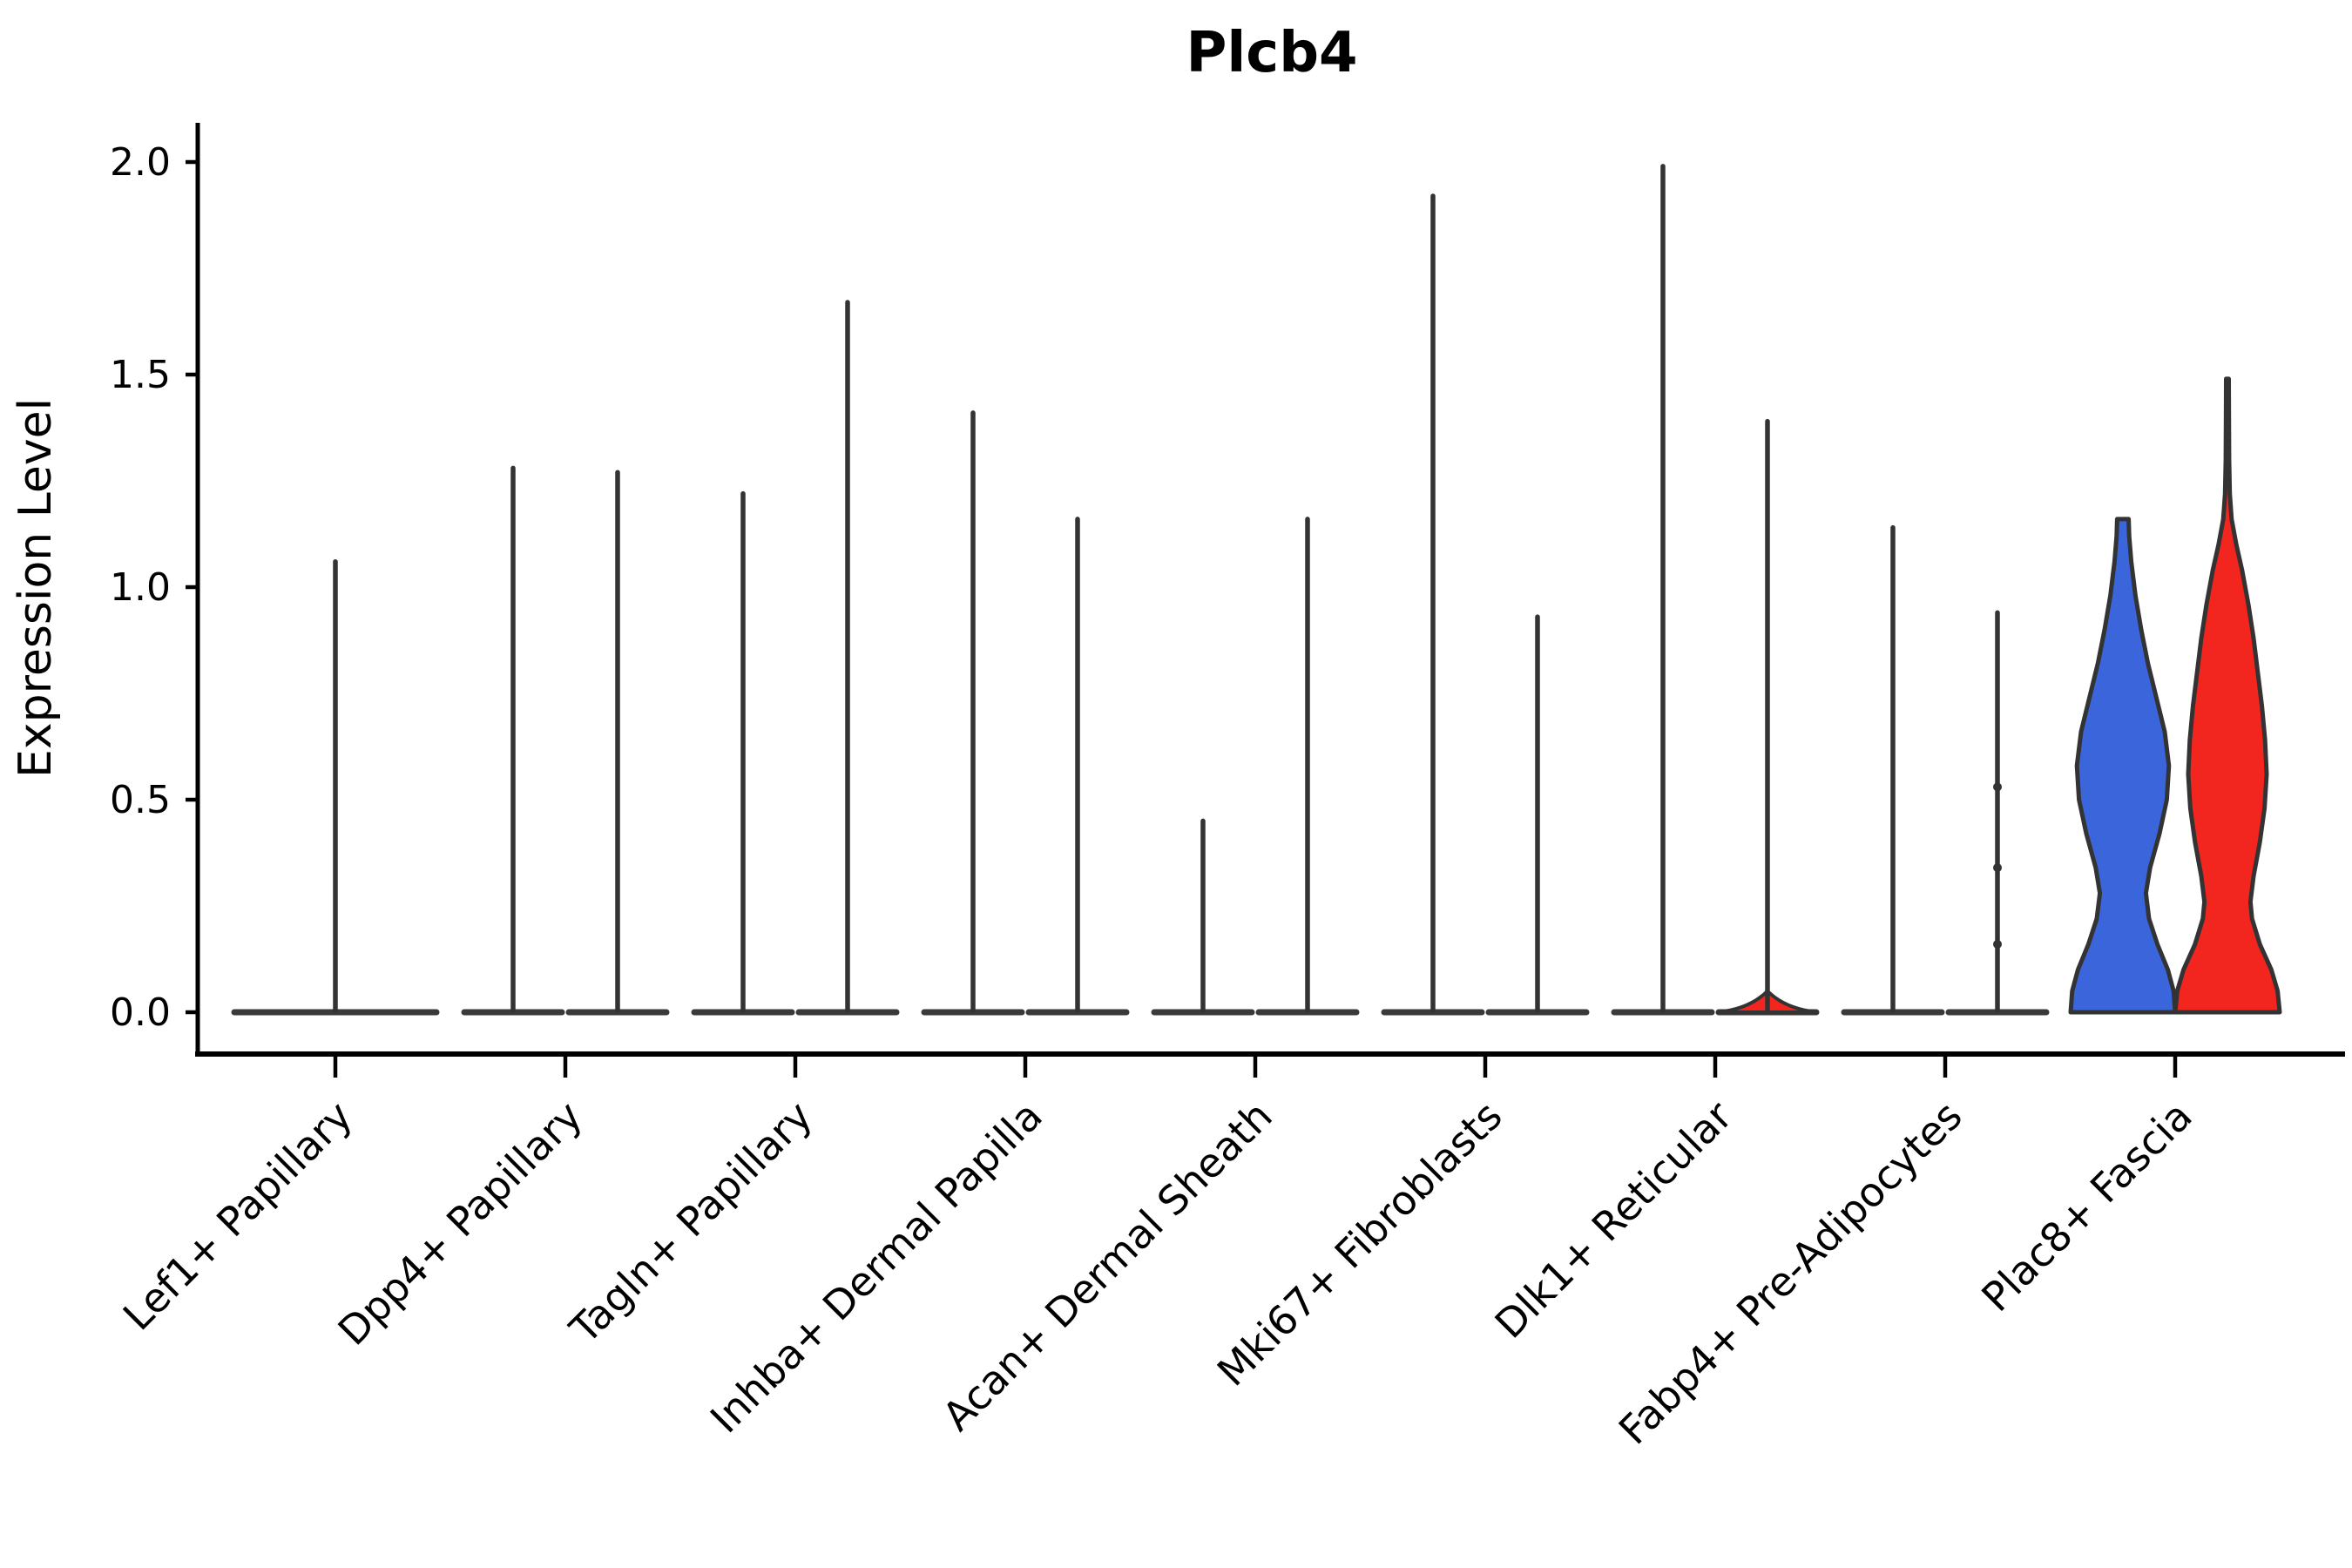  I want to click on y-axis-title: Expression Level, so click(36, 588).